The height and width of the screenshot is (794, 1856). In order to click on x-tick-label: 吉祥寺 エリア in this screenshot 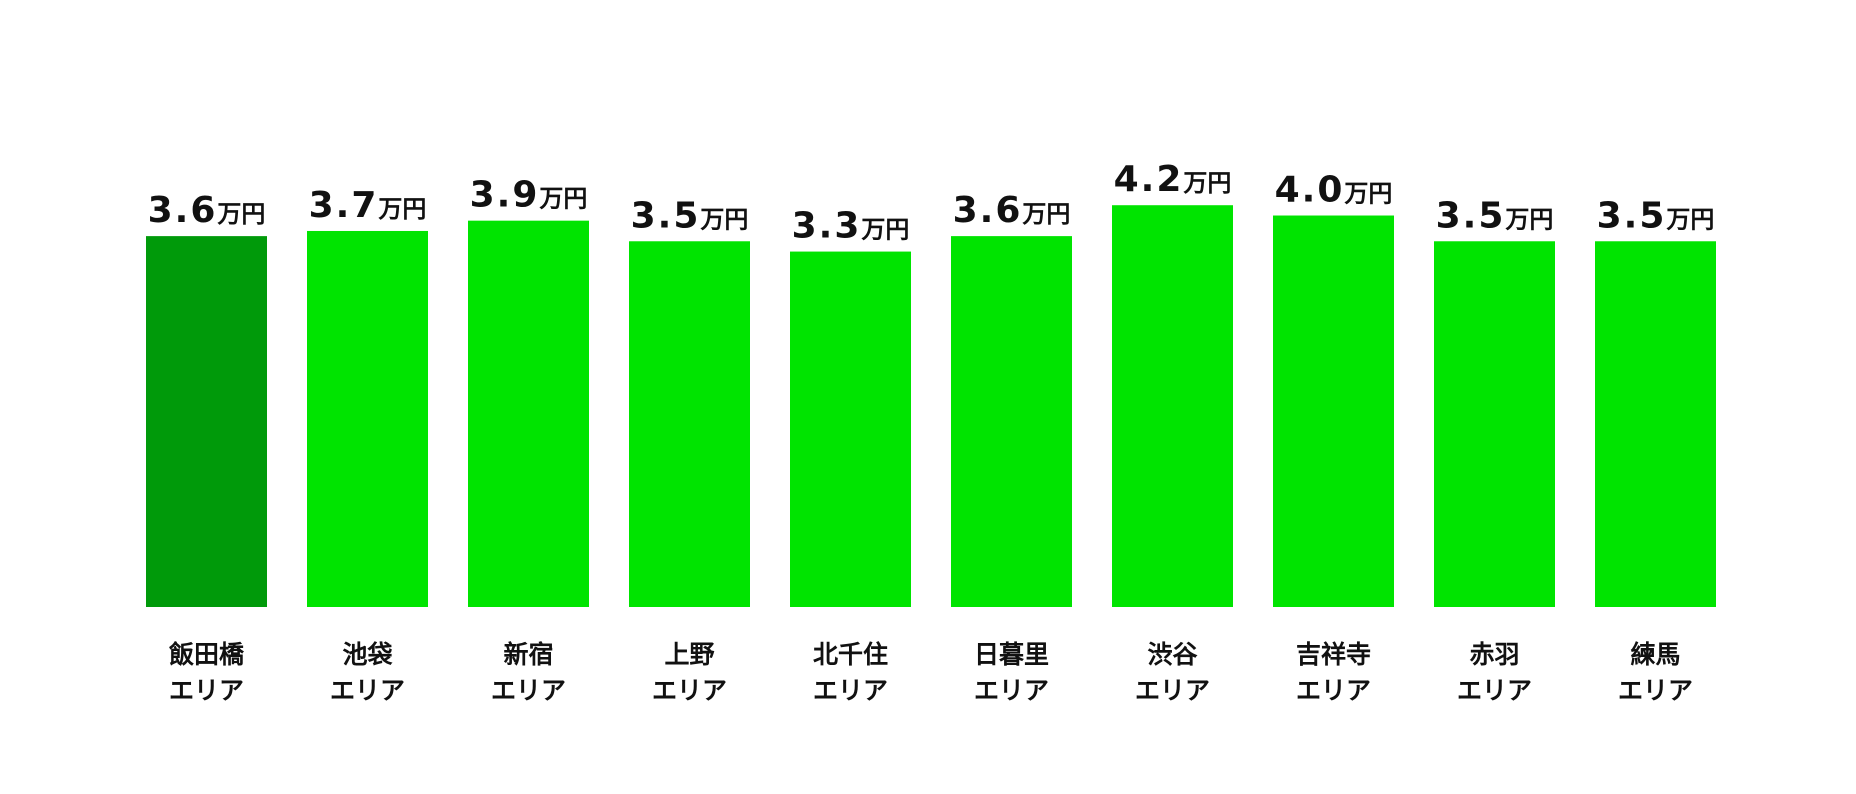, I will do `click(1333, 672)`.